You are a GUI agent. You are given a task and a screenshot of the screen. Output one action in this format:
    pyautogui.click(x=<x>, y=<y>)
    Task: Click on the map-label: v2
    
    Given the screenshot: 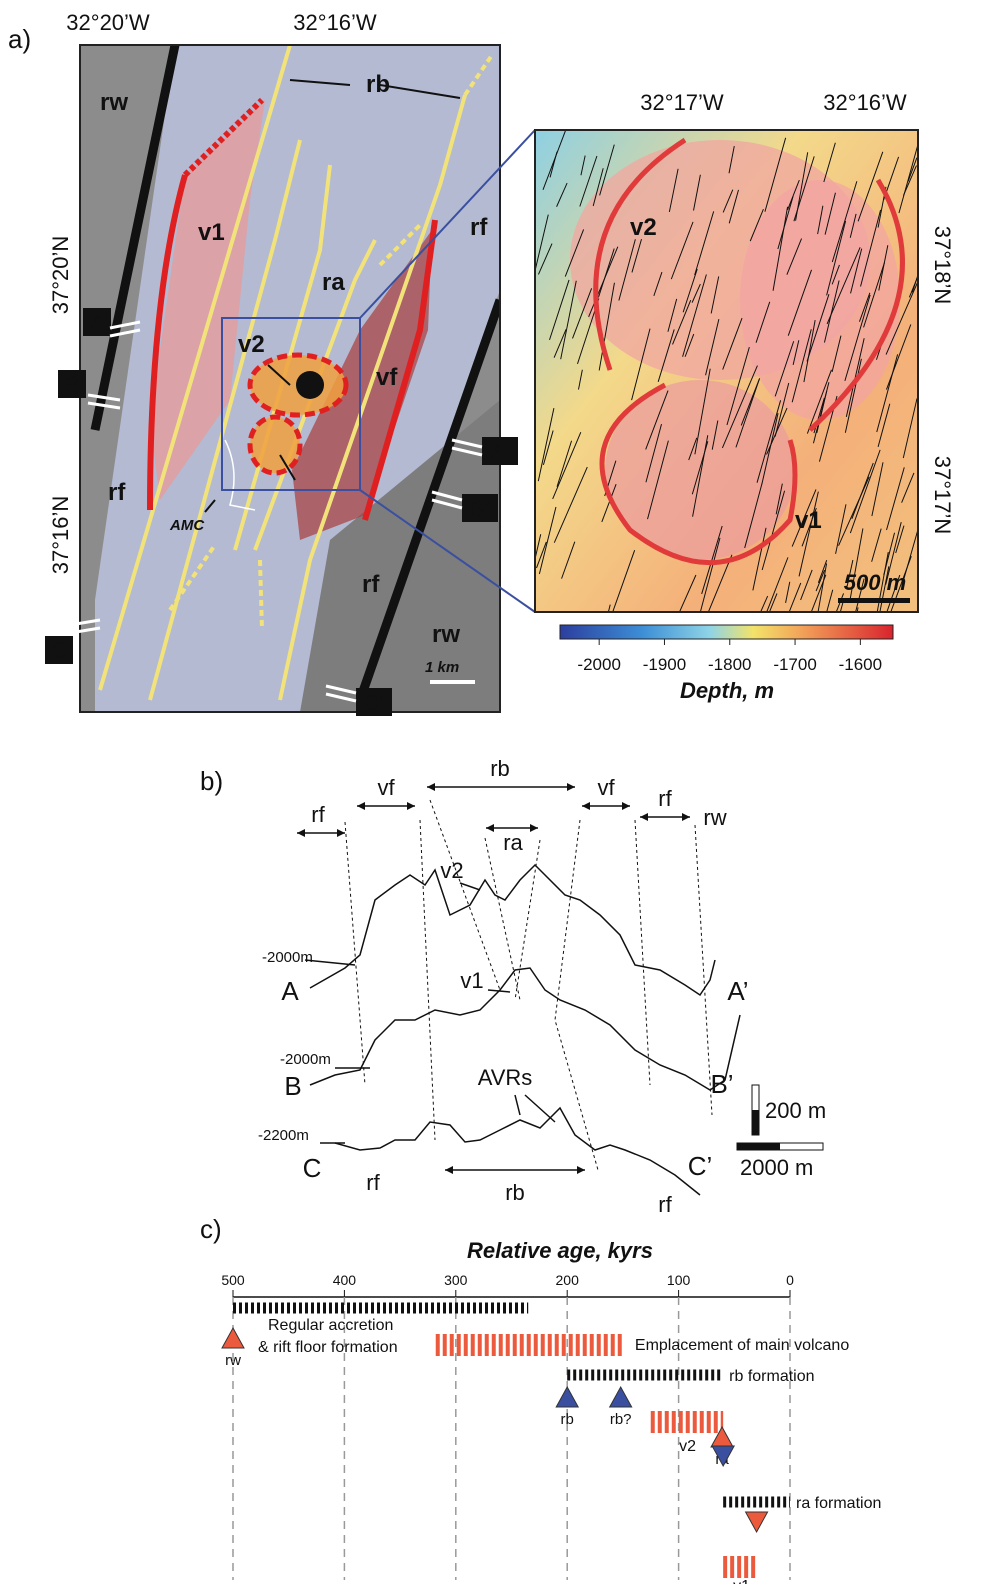 What is the action you would take?
    pyautogui.click(x=643, y=227)
    